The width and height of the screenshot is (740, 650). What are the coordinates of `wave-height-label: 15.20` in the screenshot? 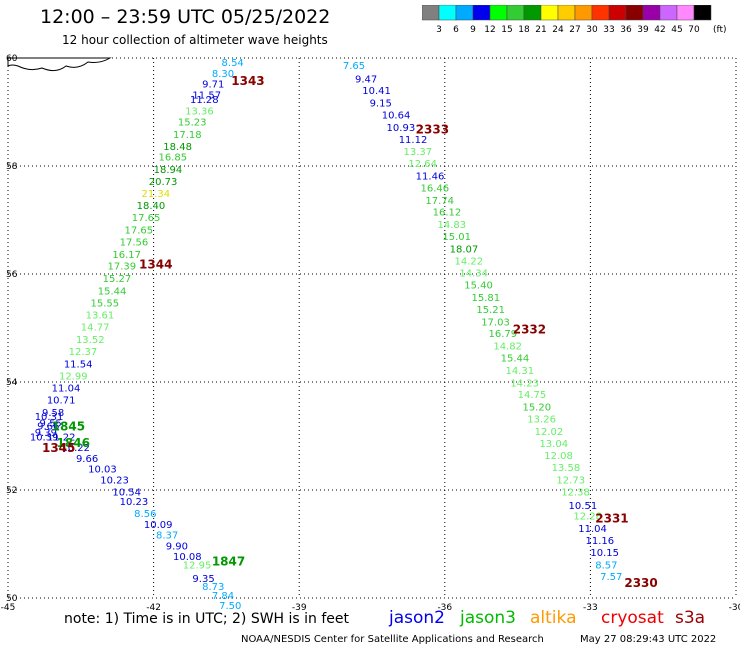 It's located at (536, 408).